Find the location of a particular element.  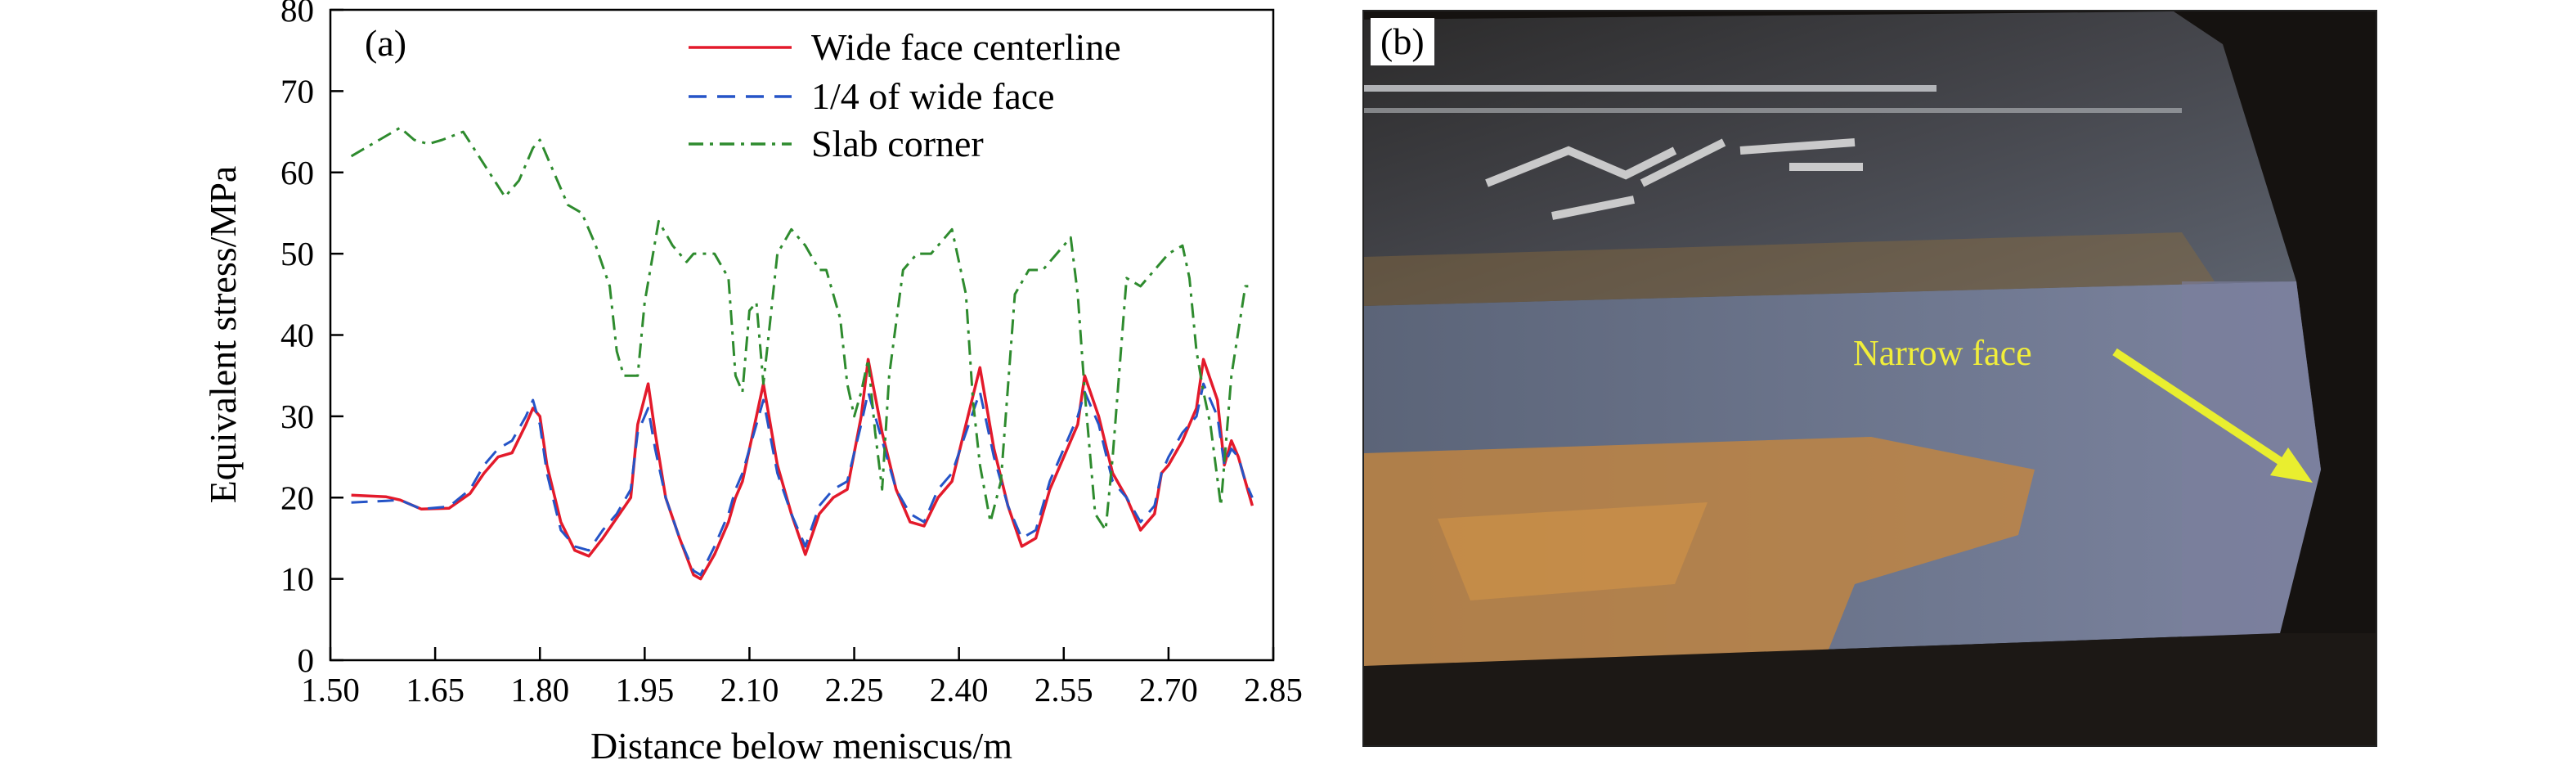

y-tick-label: 80 is located at coordinates (297, 14).